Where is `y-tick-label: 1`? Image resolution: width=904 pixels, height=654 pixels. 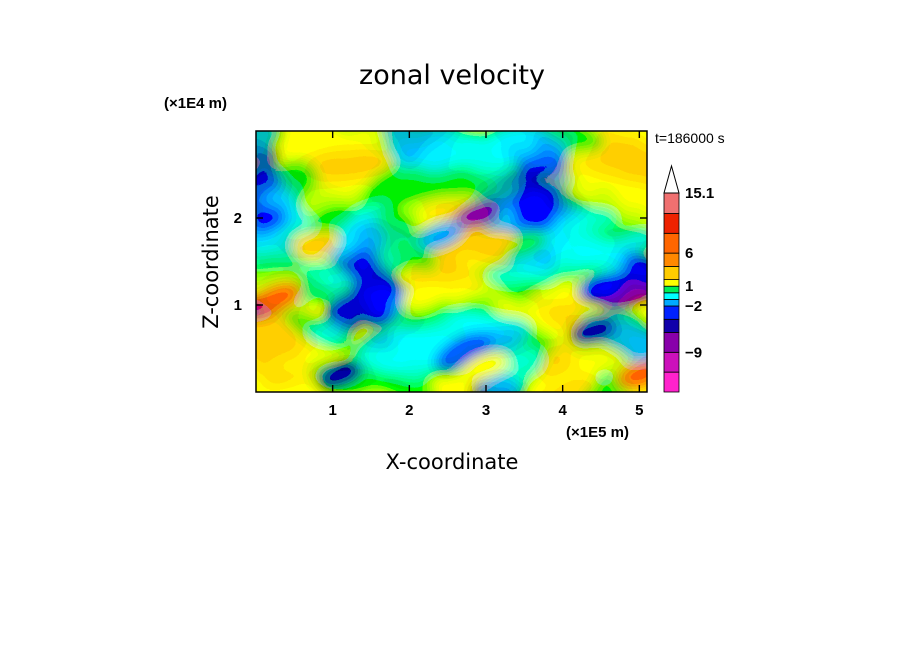 y-tick-label: 1 is located at coordinates (238, 305).